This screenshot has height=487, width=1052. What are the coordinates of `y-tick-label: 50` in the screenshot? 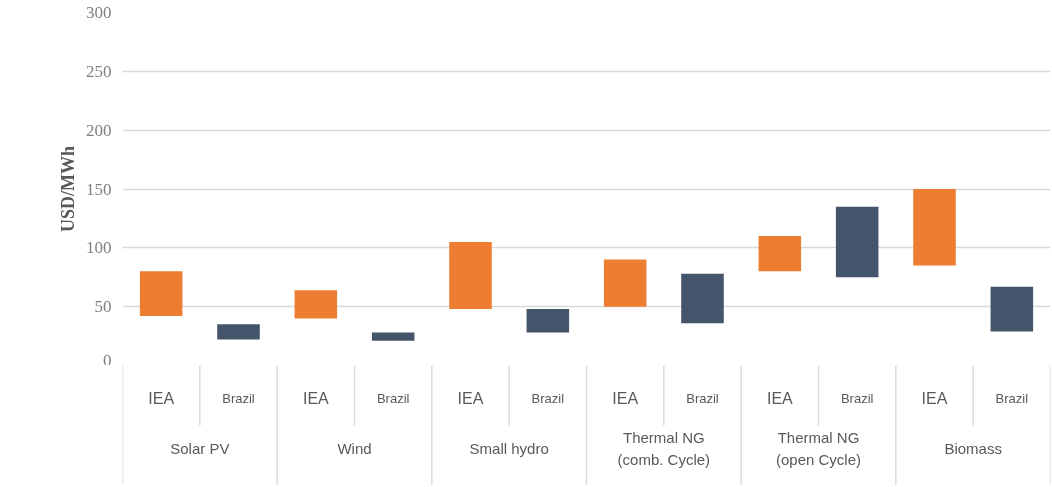 It's located at (103, 307).